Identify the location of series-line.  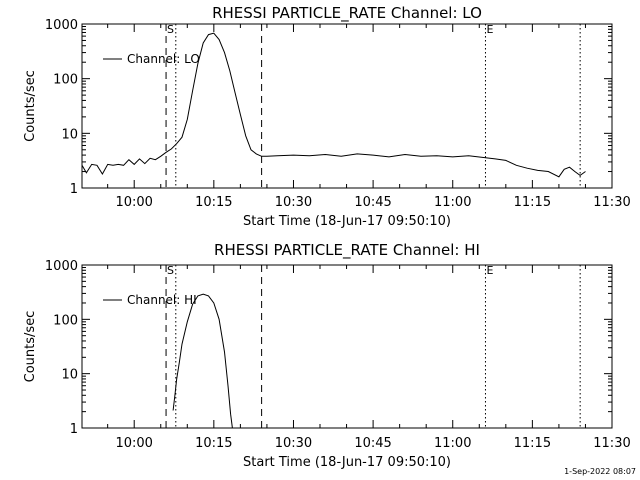
(202, 361).